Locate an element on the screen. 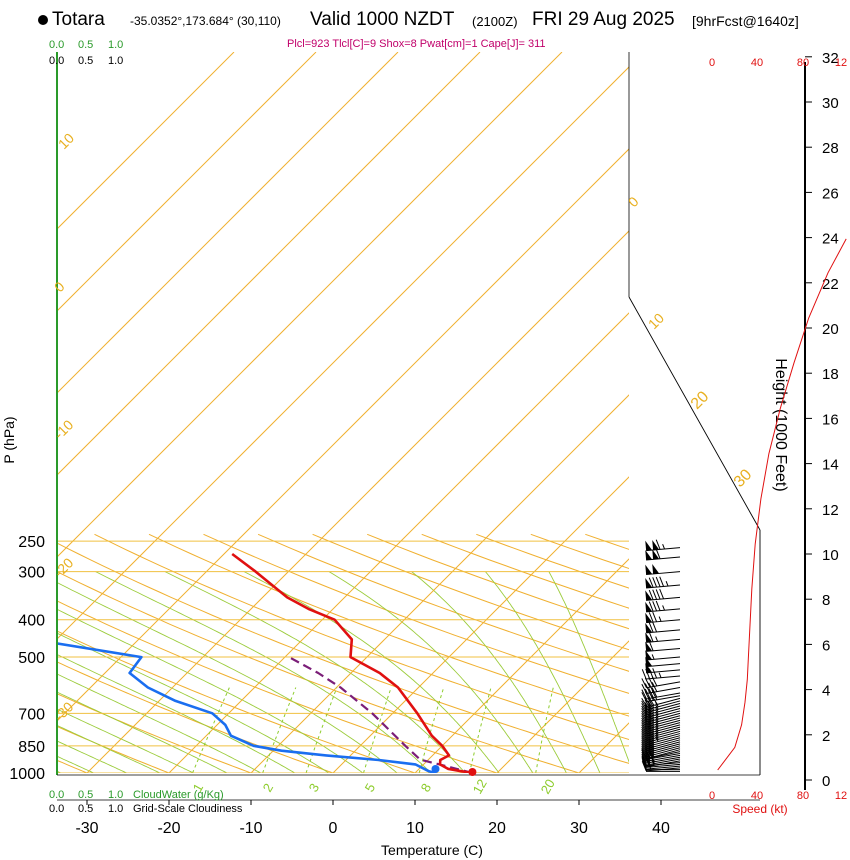 This screenshot has width=850, height=860. isotherm-label: 20 is located at coordinates (700, 400).